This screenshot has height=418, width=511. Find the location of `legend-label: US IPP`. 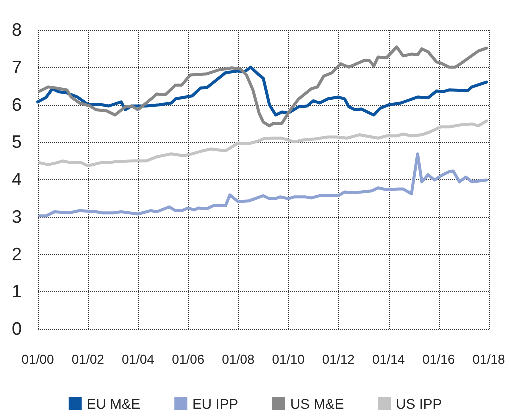

legend-label: US IPP is located at coordinates (419, 404).